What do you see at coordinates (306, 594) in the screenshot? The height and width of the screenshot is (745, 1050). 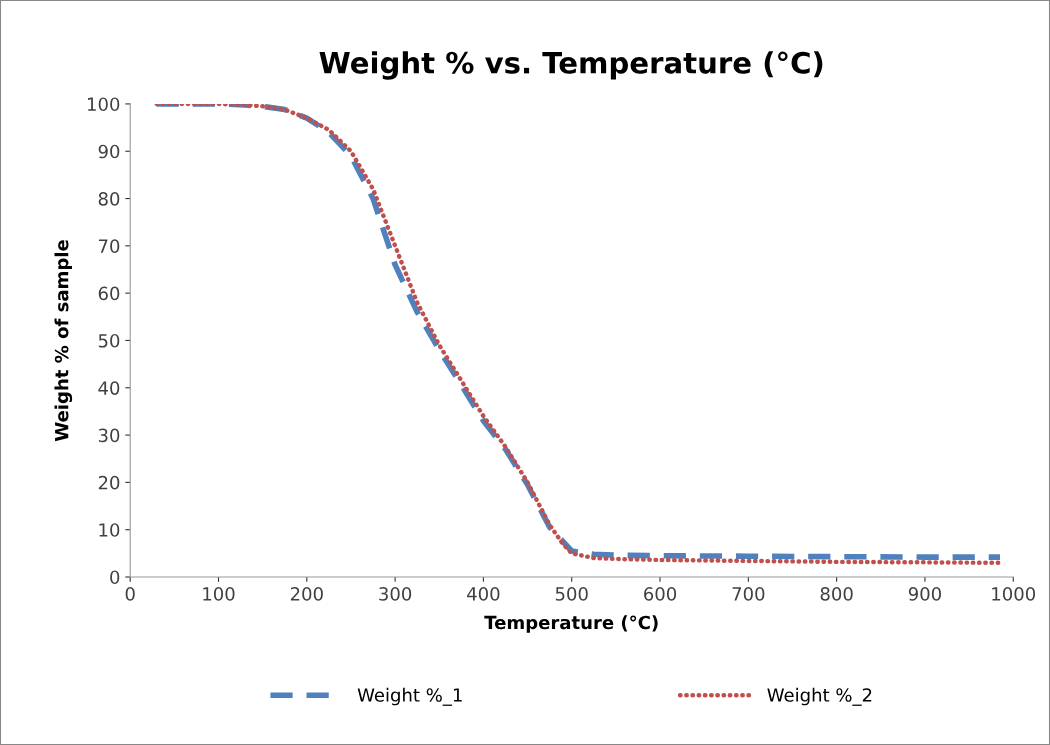 I see `x-tick-label: 200` at bounding box center [306, 594].